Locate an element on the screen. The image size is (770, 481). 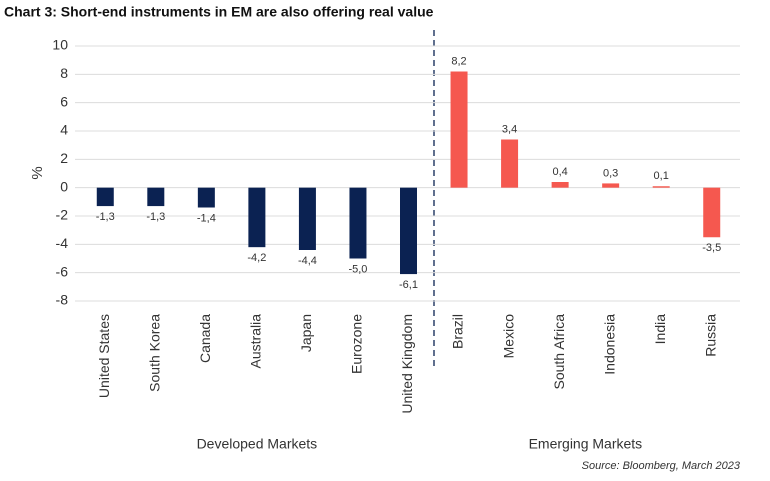
x-tick-label: Japan is located at coordinates (306, 333).